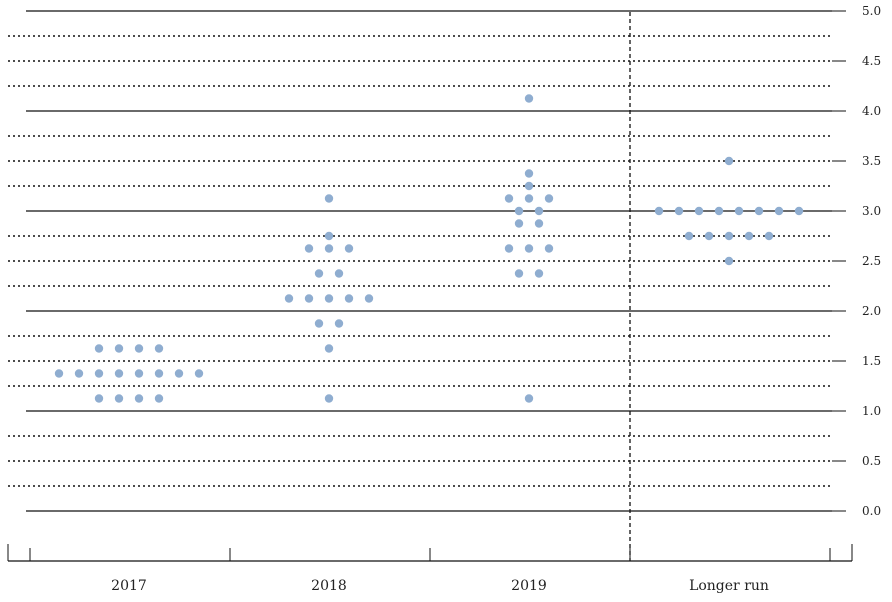  I want to click on x-category-label: 2017, so click(129, 586).